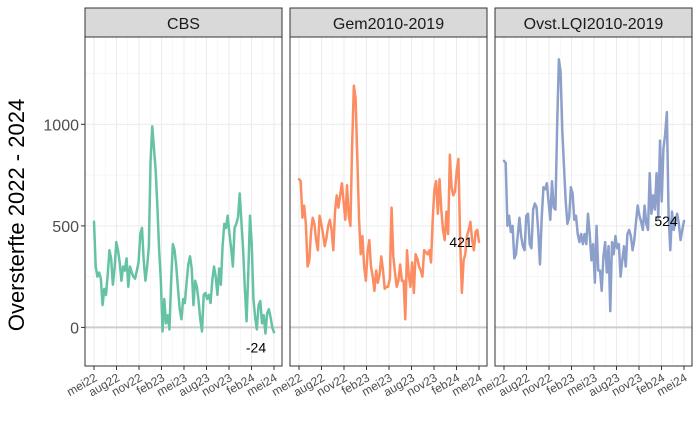  I want to click on last-value-label: 524, so click(666, 221).